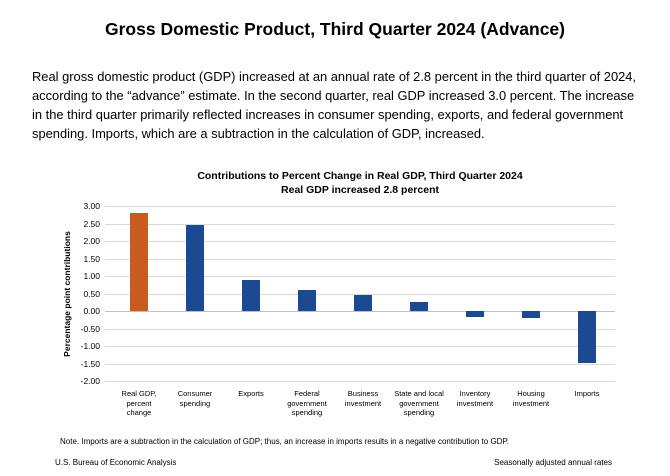  Describe the element at coordinates (91, 223) in the screenshot. I see `y-tick-label: 2.50` at that location.